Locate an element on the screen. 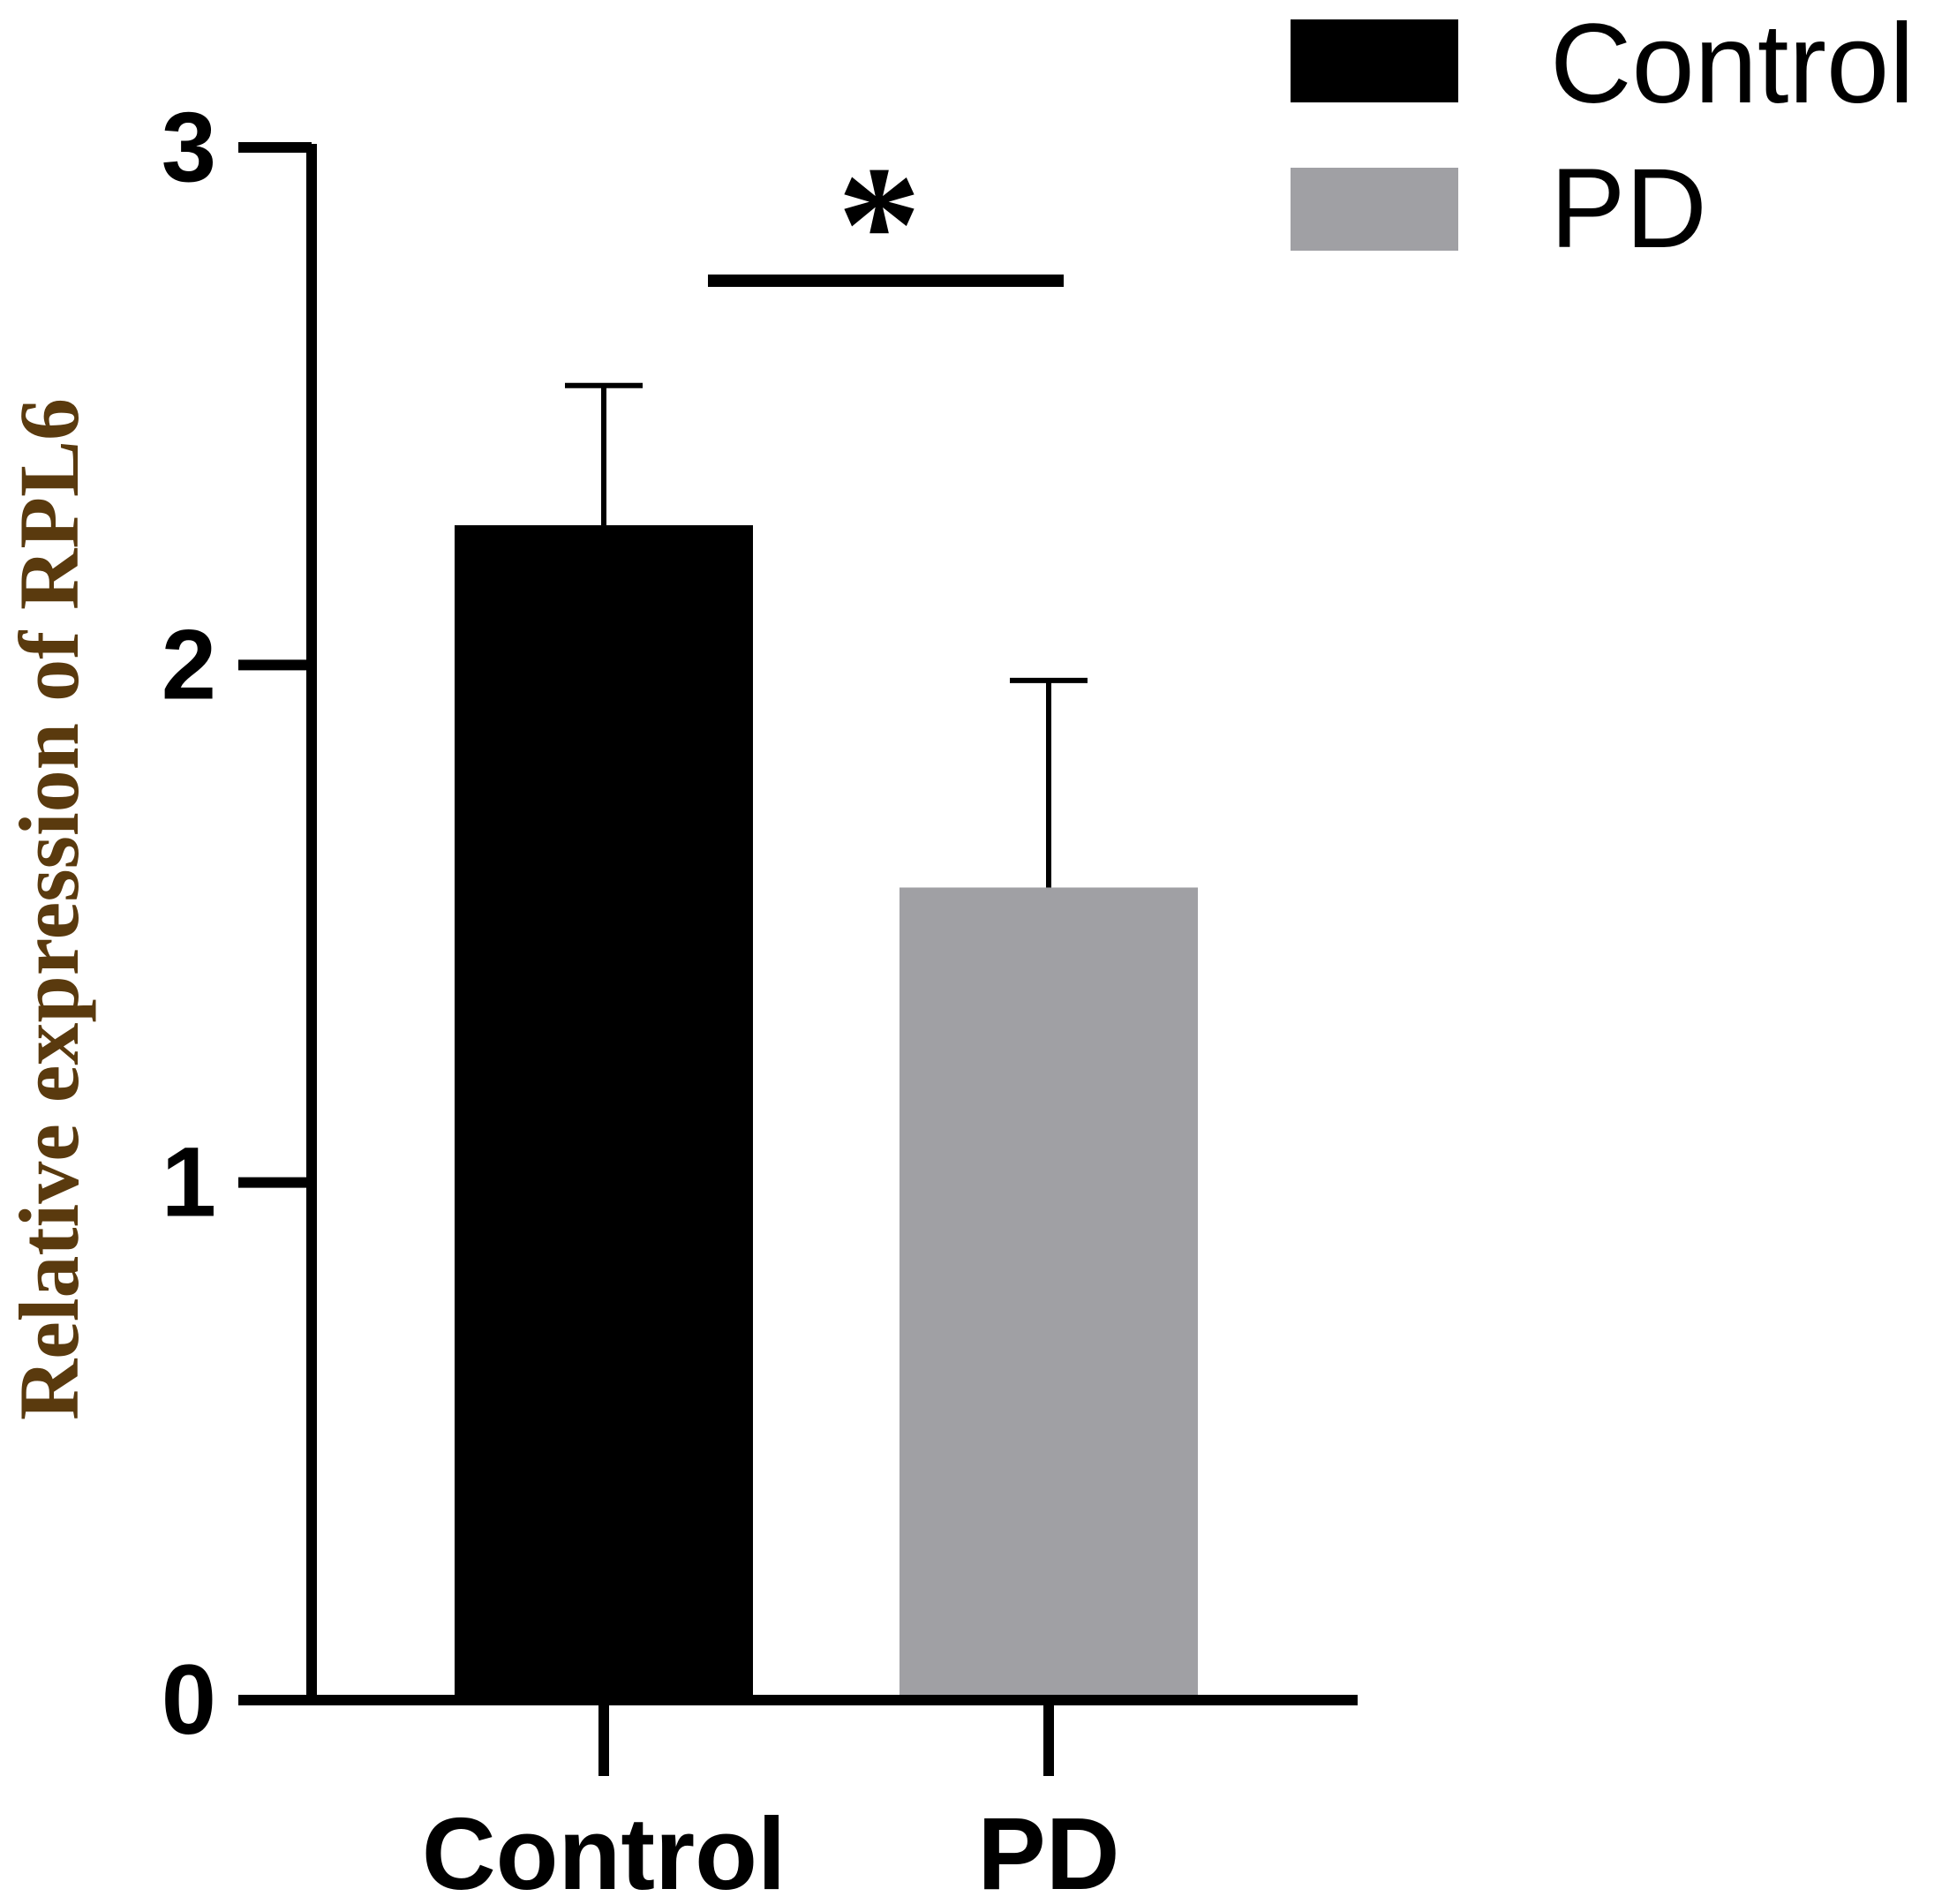 This screenshot has height=1904, width=1957. x-tick-label-control: Control is located at coordinates (604, 1850).